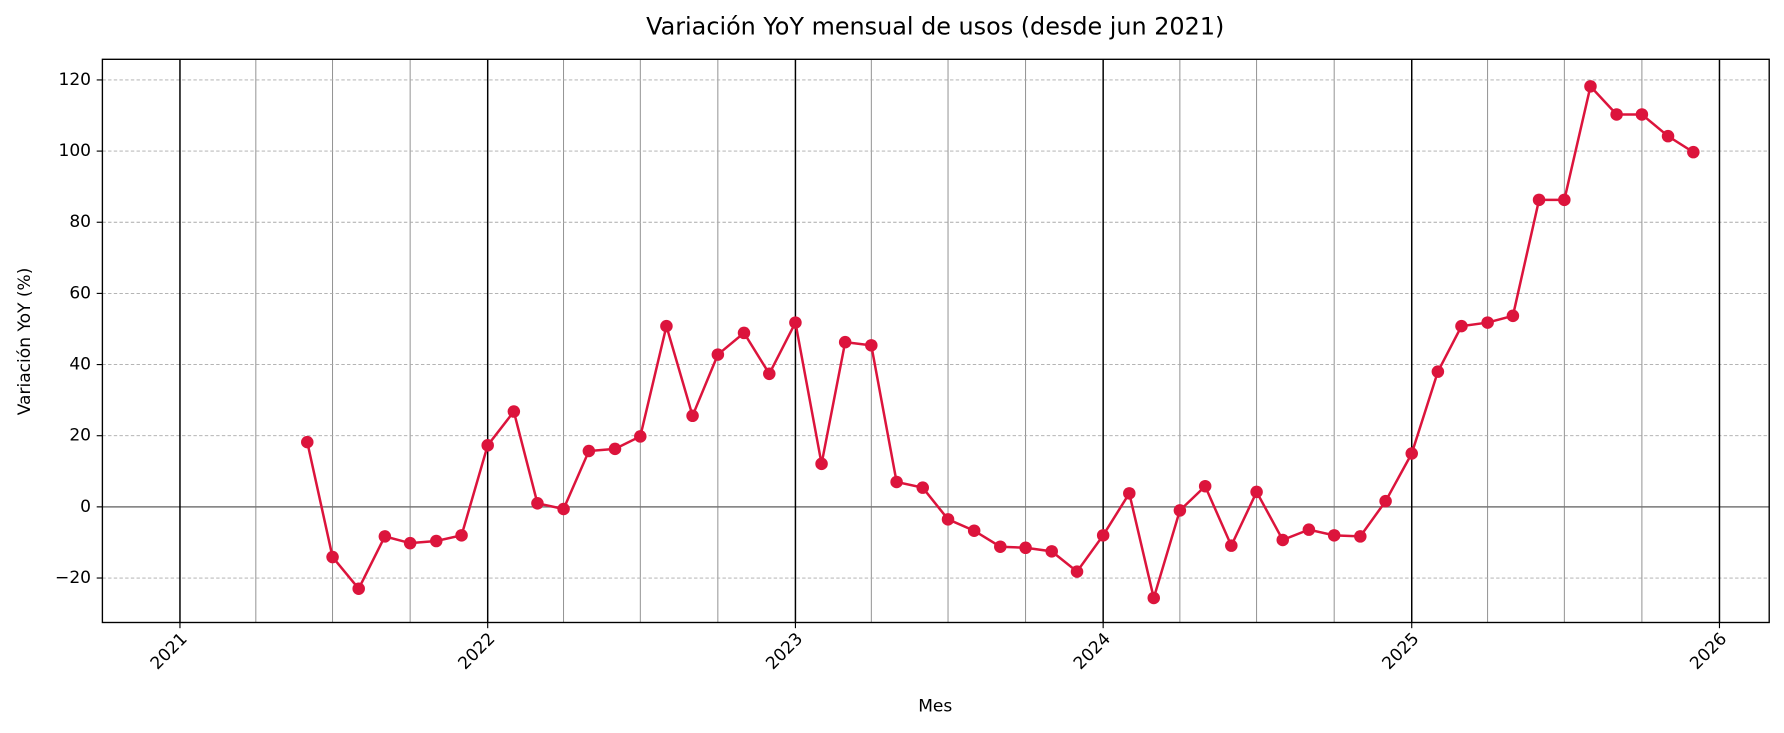  Describe the element at coordinates (935, 707) in the screenshot. I see `x-axis-label: Mes` at that location.